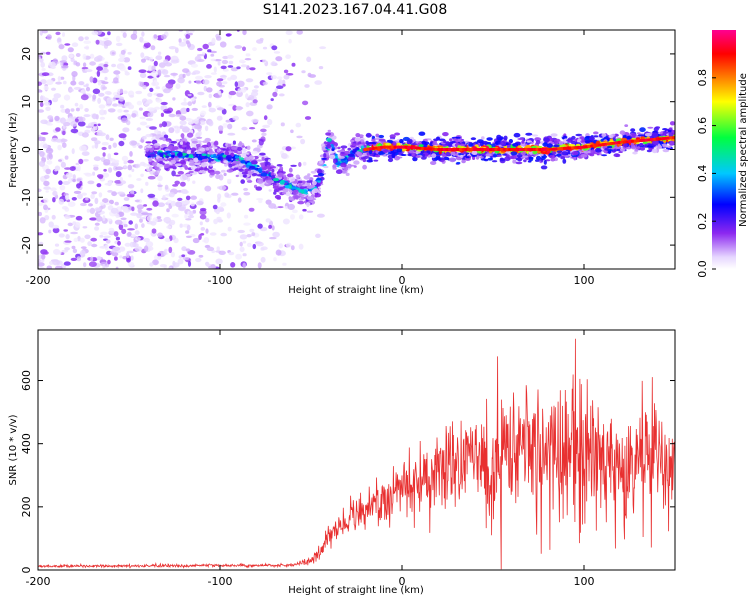 The image size is (750, 600). I want to click on spectrogram-y-label: Frequency (Hz), so click(13, 150).